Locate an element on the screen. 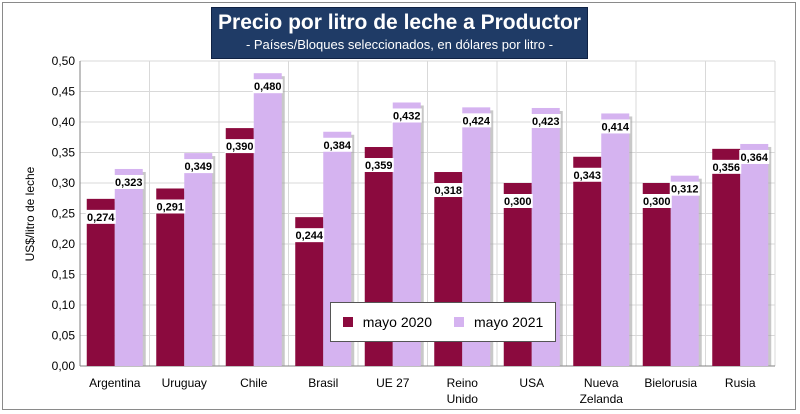 The height and width of the screenshot is (414, 800). y-tick-label: 0,35 is located at coordinates (64, 153).